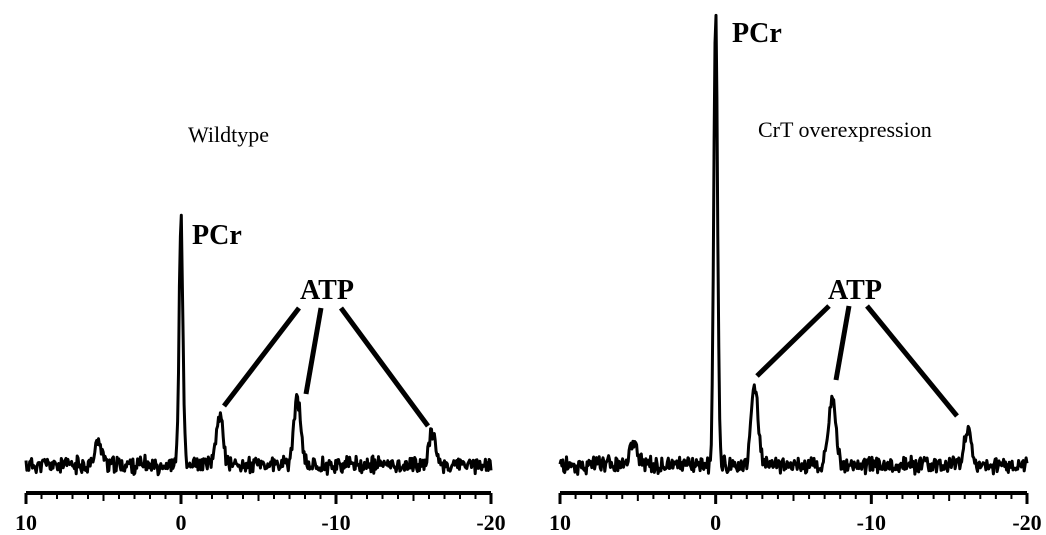 The image size is (1046, 535). I want to click on pcr-label-crt: PCr, so click(757, 33).